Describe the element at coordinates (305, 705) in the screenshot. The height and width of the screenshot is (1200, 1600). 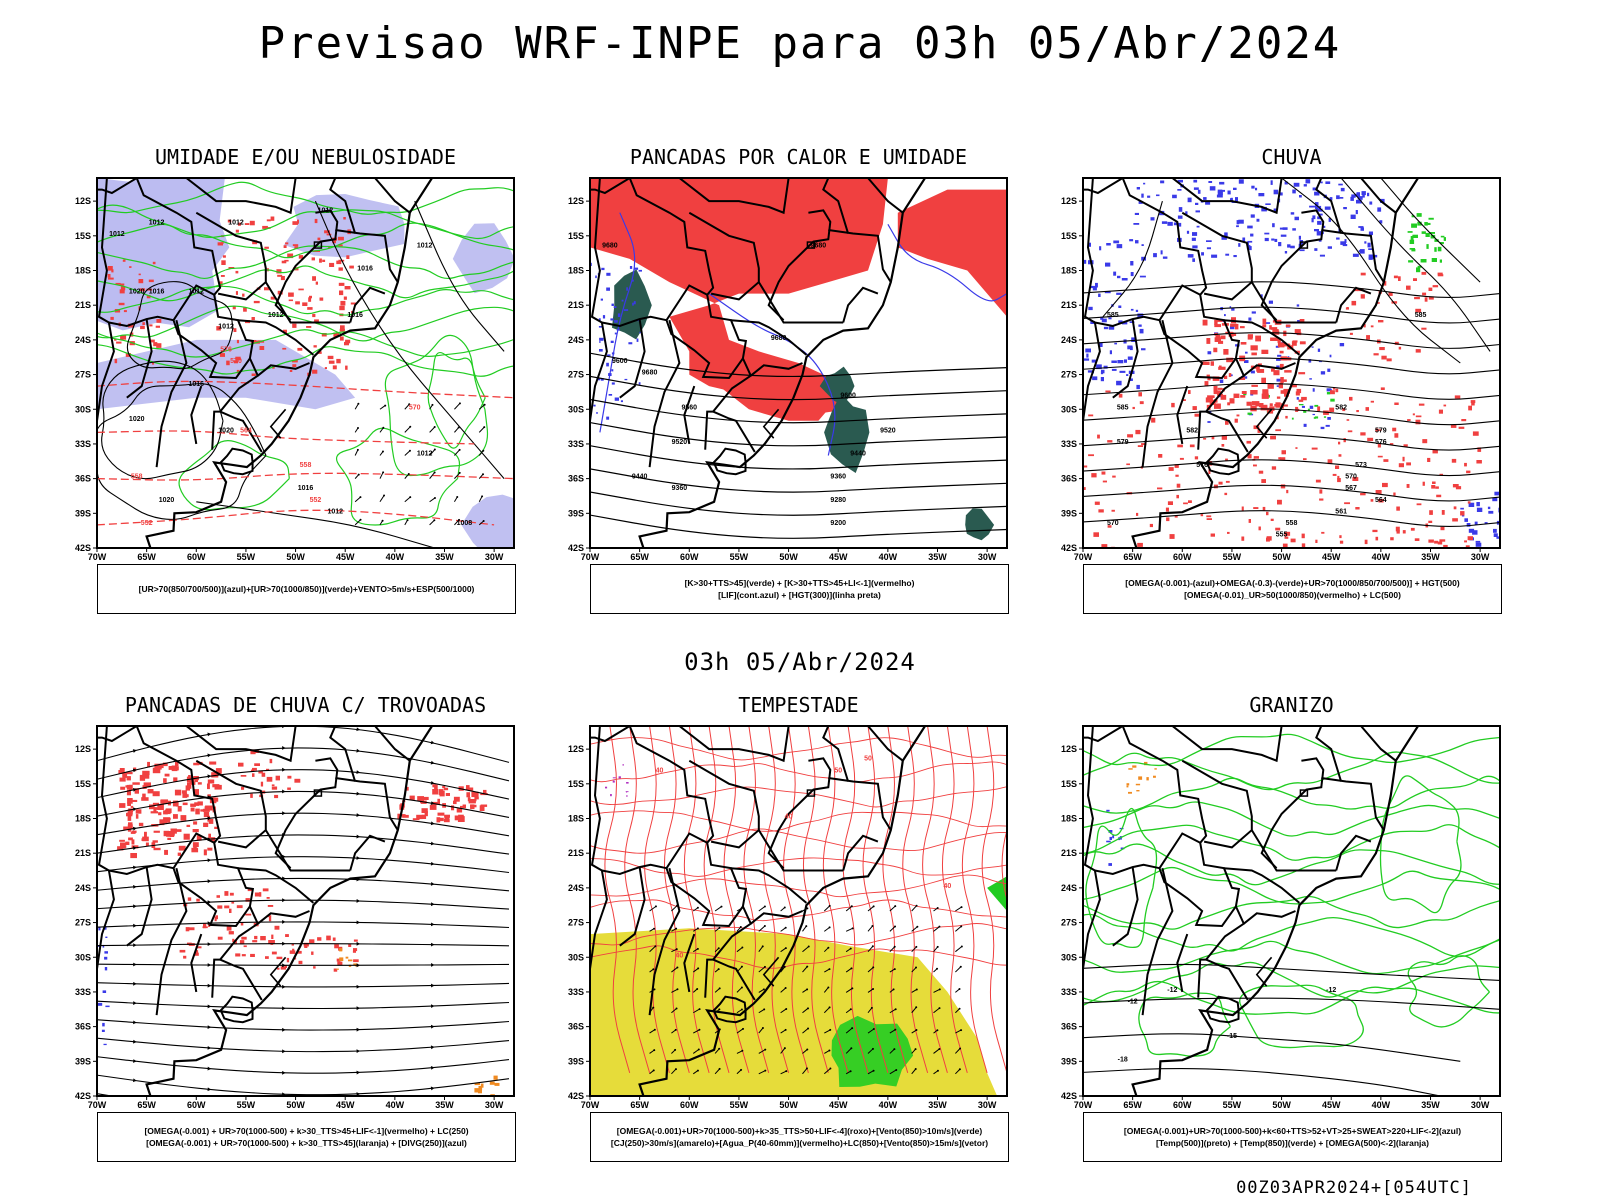
I see `panel-title: PANCADAS DE CHUVA C/ TROVOADAS` at that location.